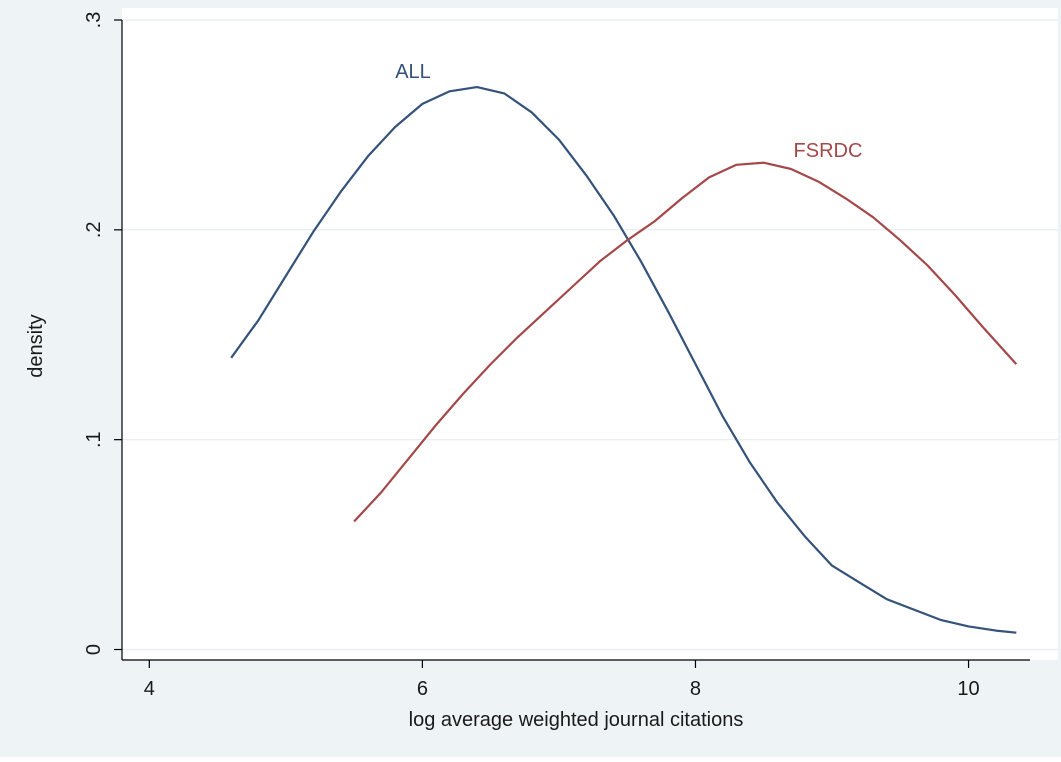 The height and width of the screenshot is (762, 1061). Describe the element at coordinates (94, 20) in the screenshot. I see `y-tick-label-3: .3` at that location.